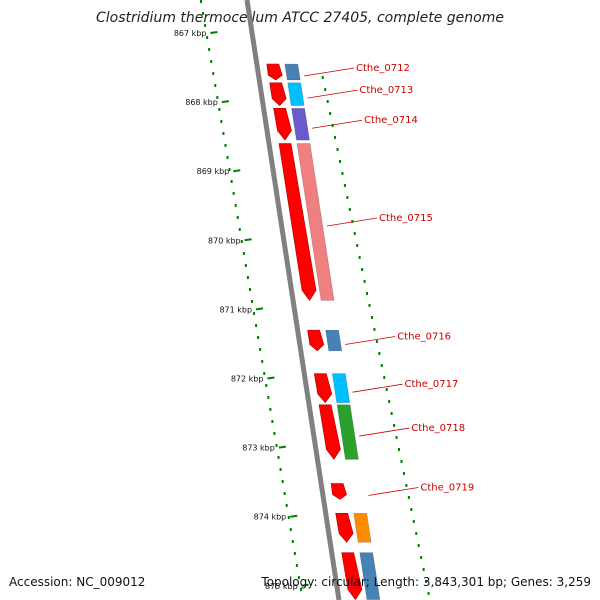  I want to click on ruler-tick-label: 868 kbp, so click(201, 102).